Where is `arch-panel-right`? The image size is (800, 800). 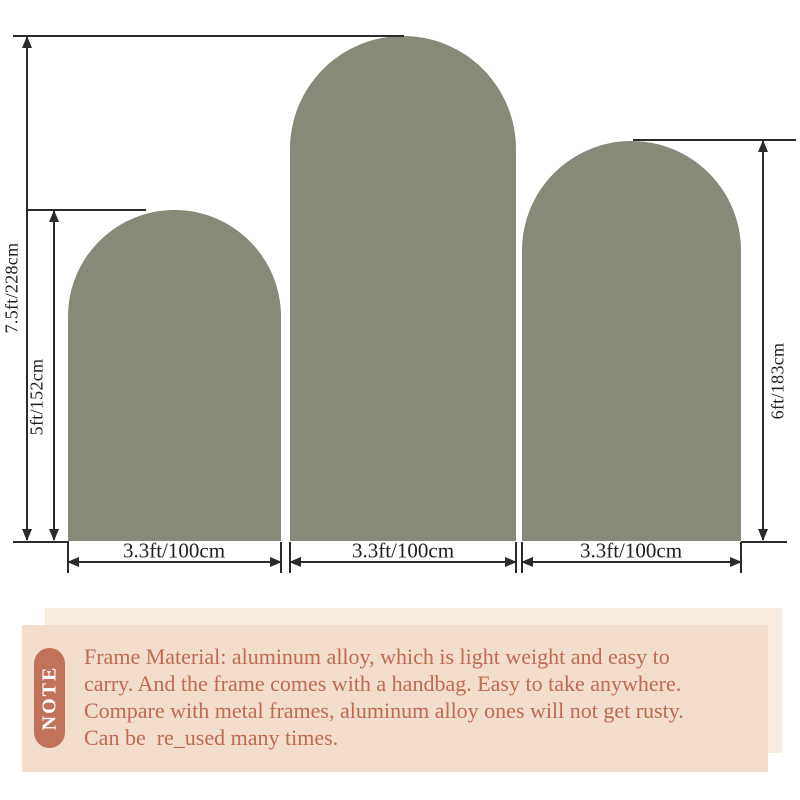
arch-panel-right is located at coordinates (631, 341).